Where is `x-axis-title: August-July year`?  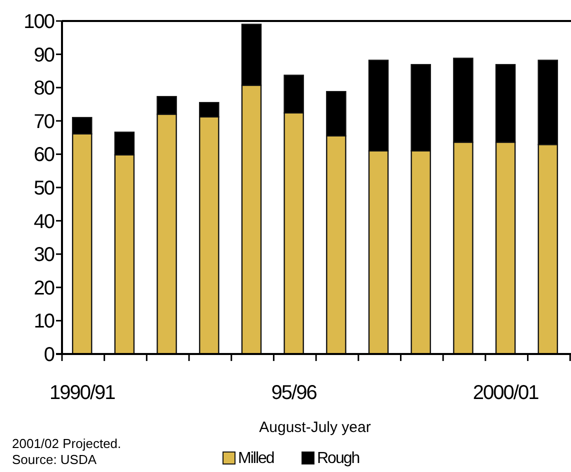 x-axis-title: August-July year is located at coordinates (315, 427).